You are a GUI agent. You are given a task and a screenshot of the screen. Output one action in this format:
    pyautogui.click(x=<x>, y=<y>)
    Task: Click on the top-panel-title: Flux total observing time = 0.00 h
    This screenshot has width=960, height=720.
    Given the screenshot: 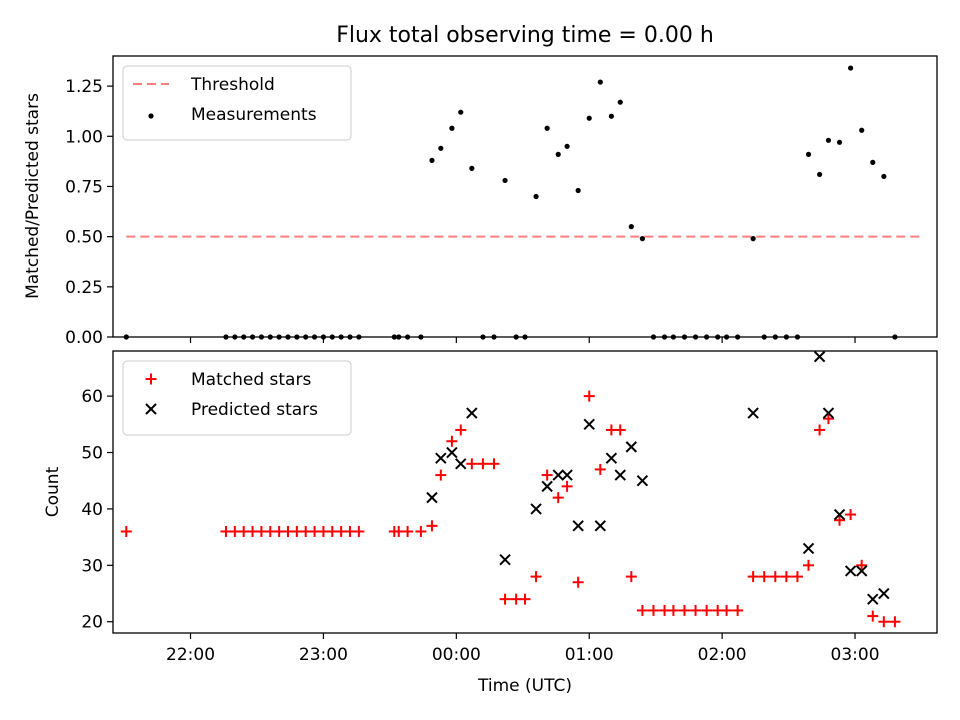 What is the action you would take?
    pyautogui.click(x=525, y=35)
    